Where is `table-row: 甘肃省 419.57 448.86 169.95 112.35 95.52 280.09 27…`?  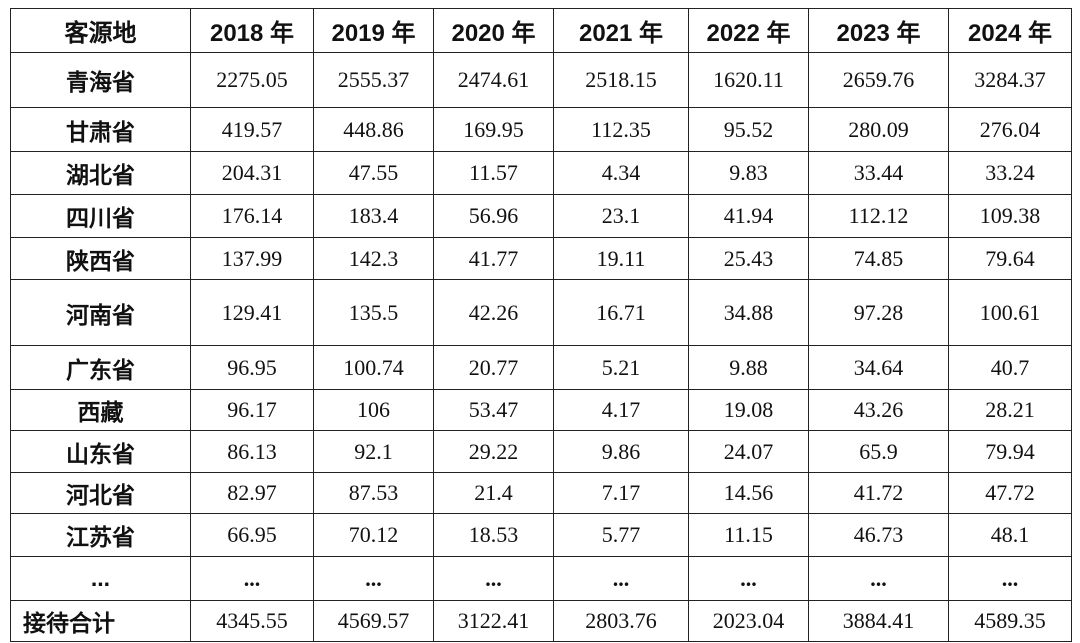
table-row: 甘肃省 419.57 448.86 169.95 112.35 95.52 280.09 27… is located at coordinates (541, 129).